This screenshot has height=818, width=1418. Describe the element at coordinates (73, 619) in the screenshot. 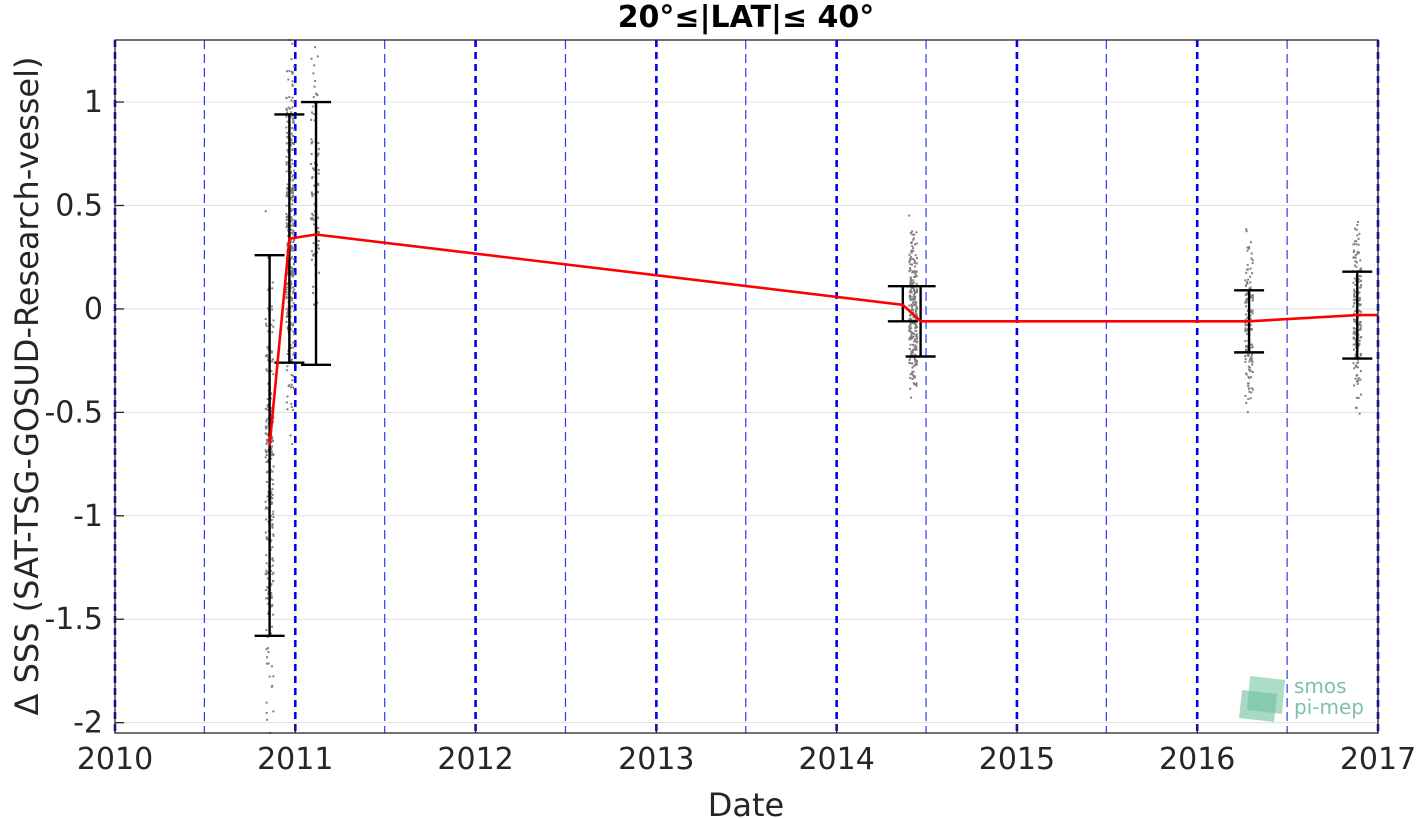

I see `y-tick-label: -1.5` at that location.